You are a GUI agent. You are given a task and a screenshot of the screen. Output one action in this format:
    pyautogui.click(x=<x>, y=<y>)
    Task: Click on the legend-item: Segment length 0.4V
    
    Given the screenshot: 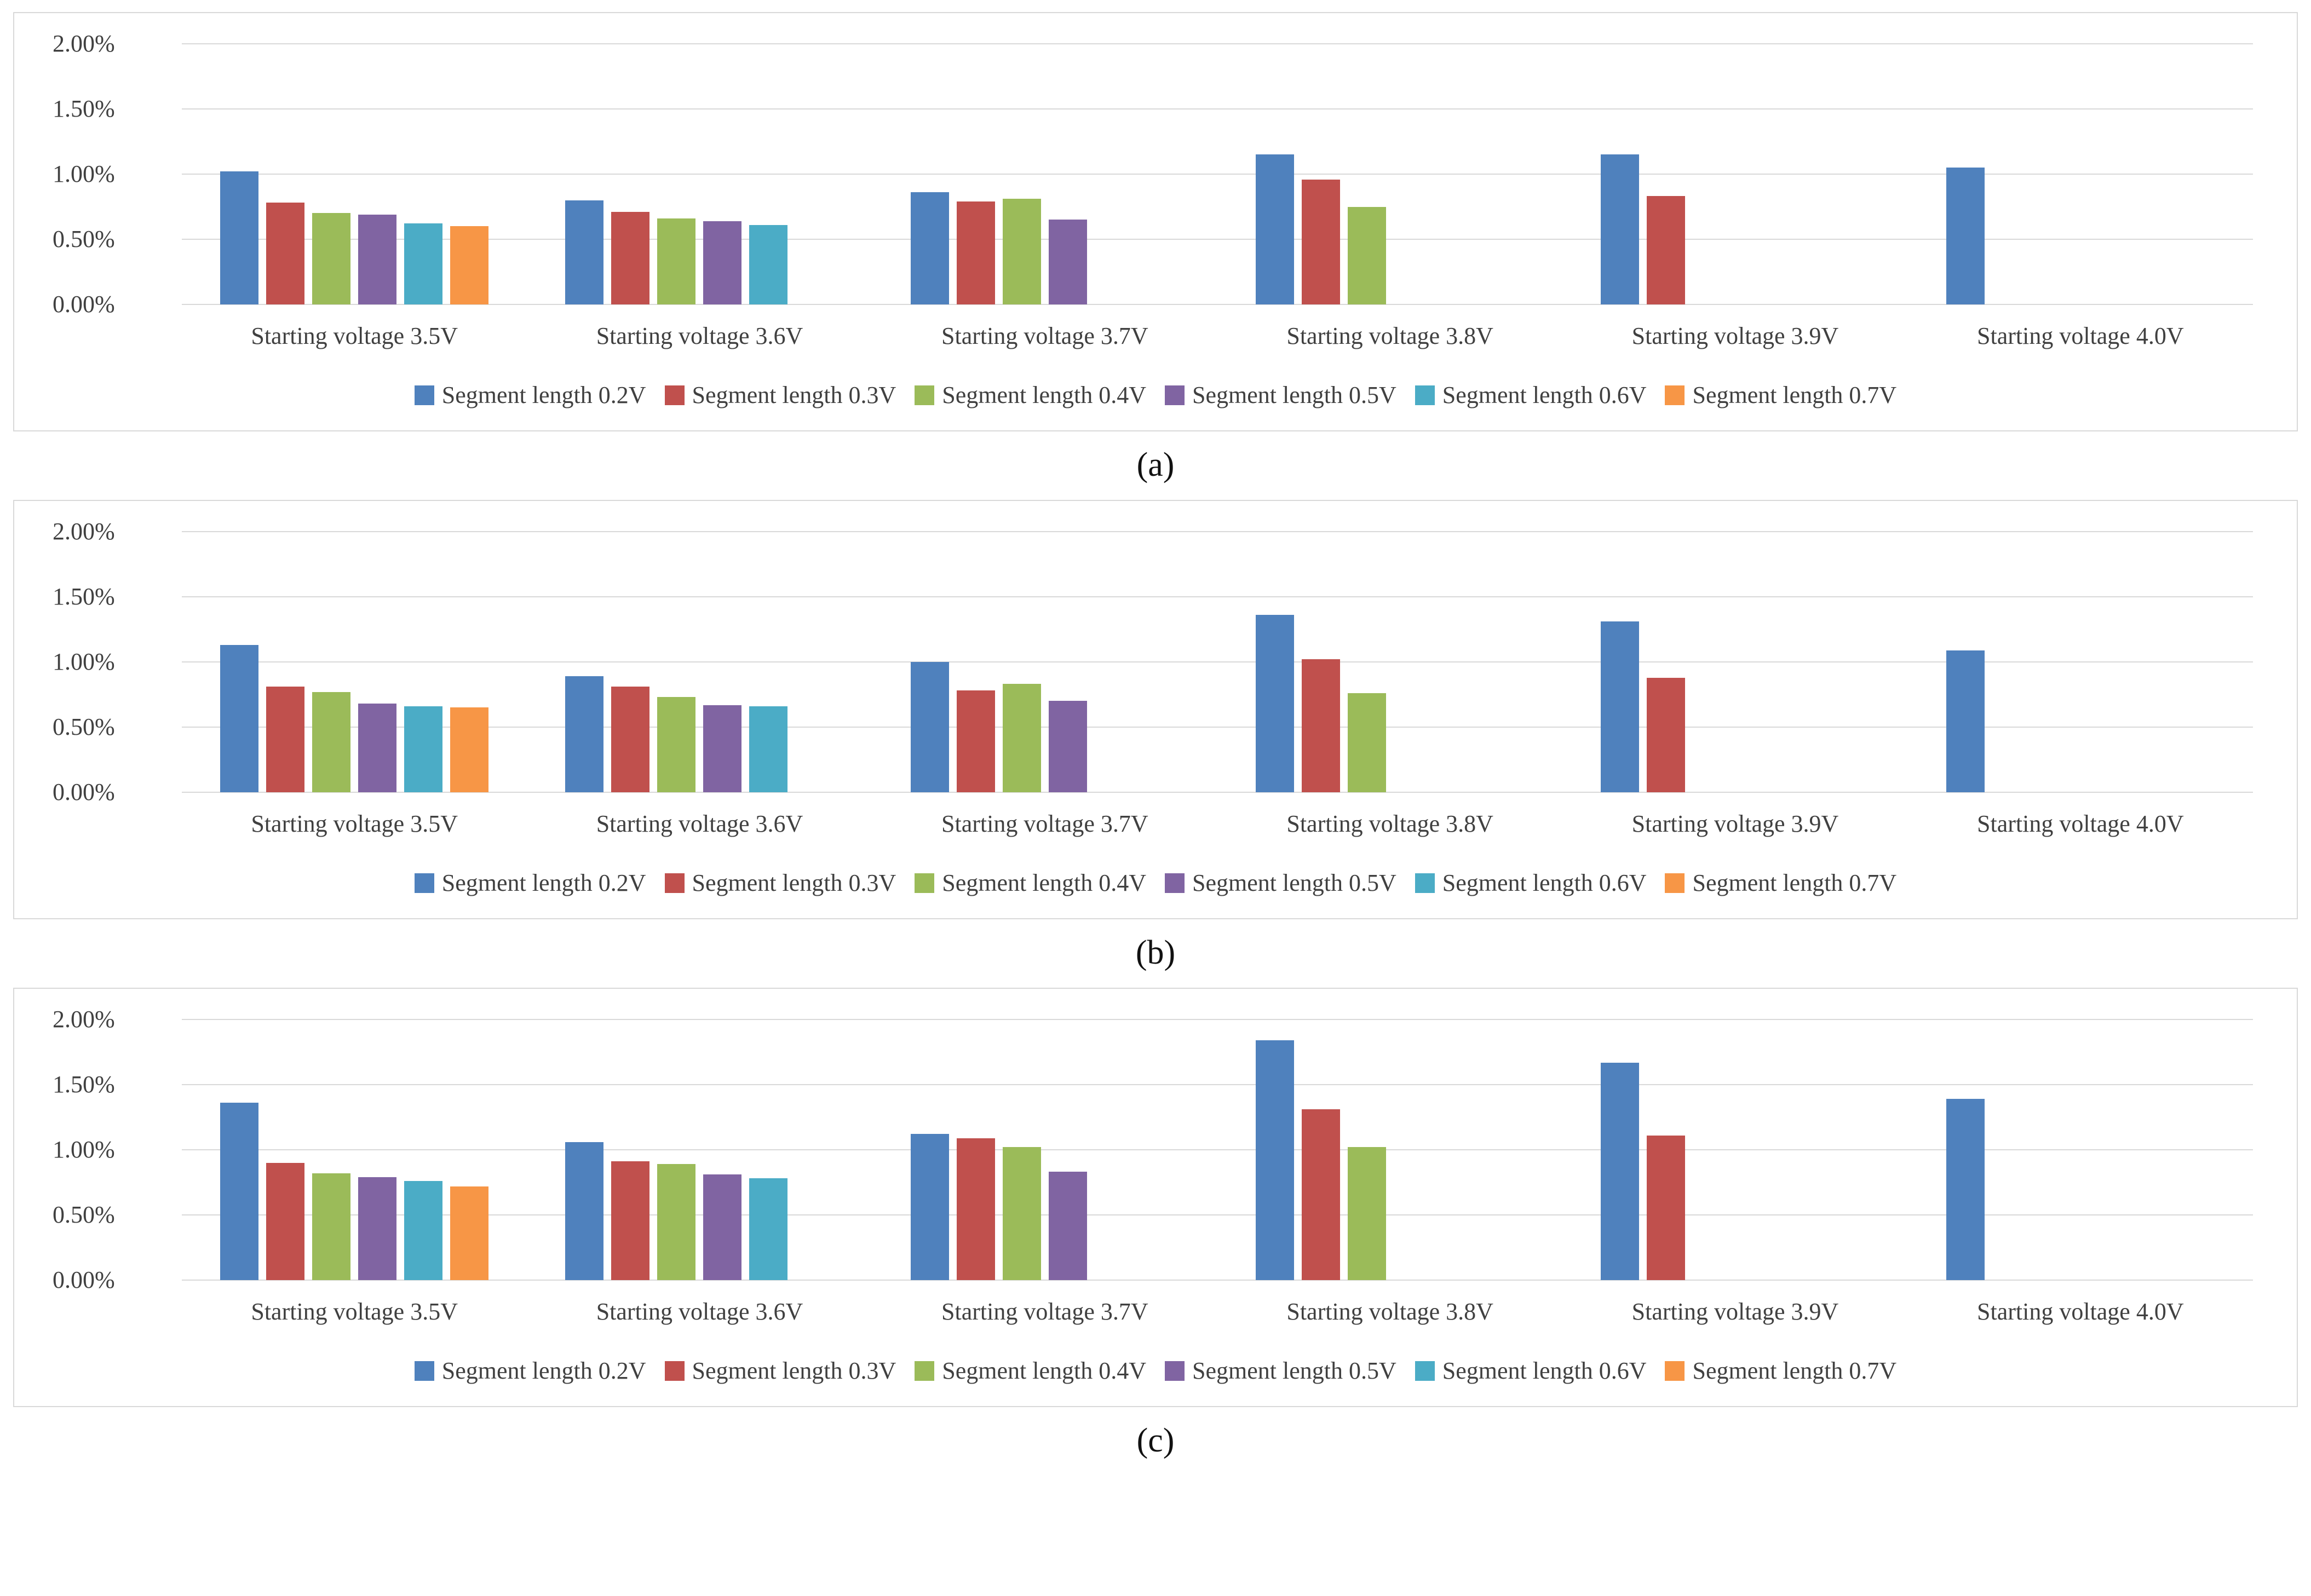 What is the action you would take?
    pyautogui.click(x=1030, y=395)
    